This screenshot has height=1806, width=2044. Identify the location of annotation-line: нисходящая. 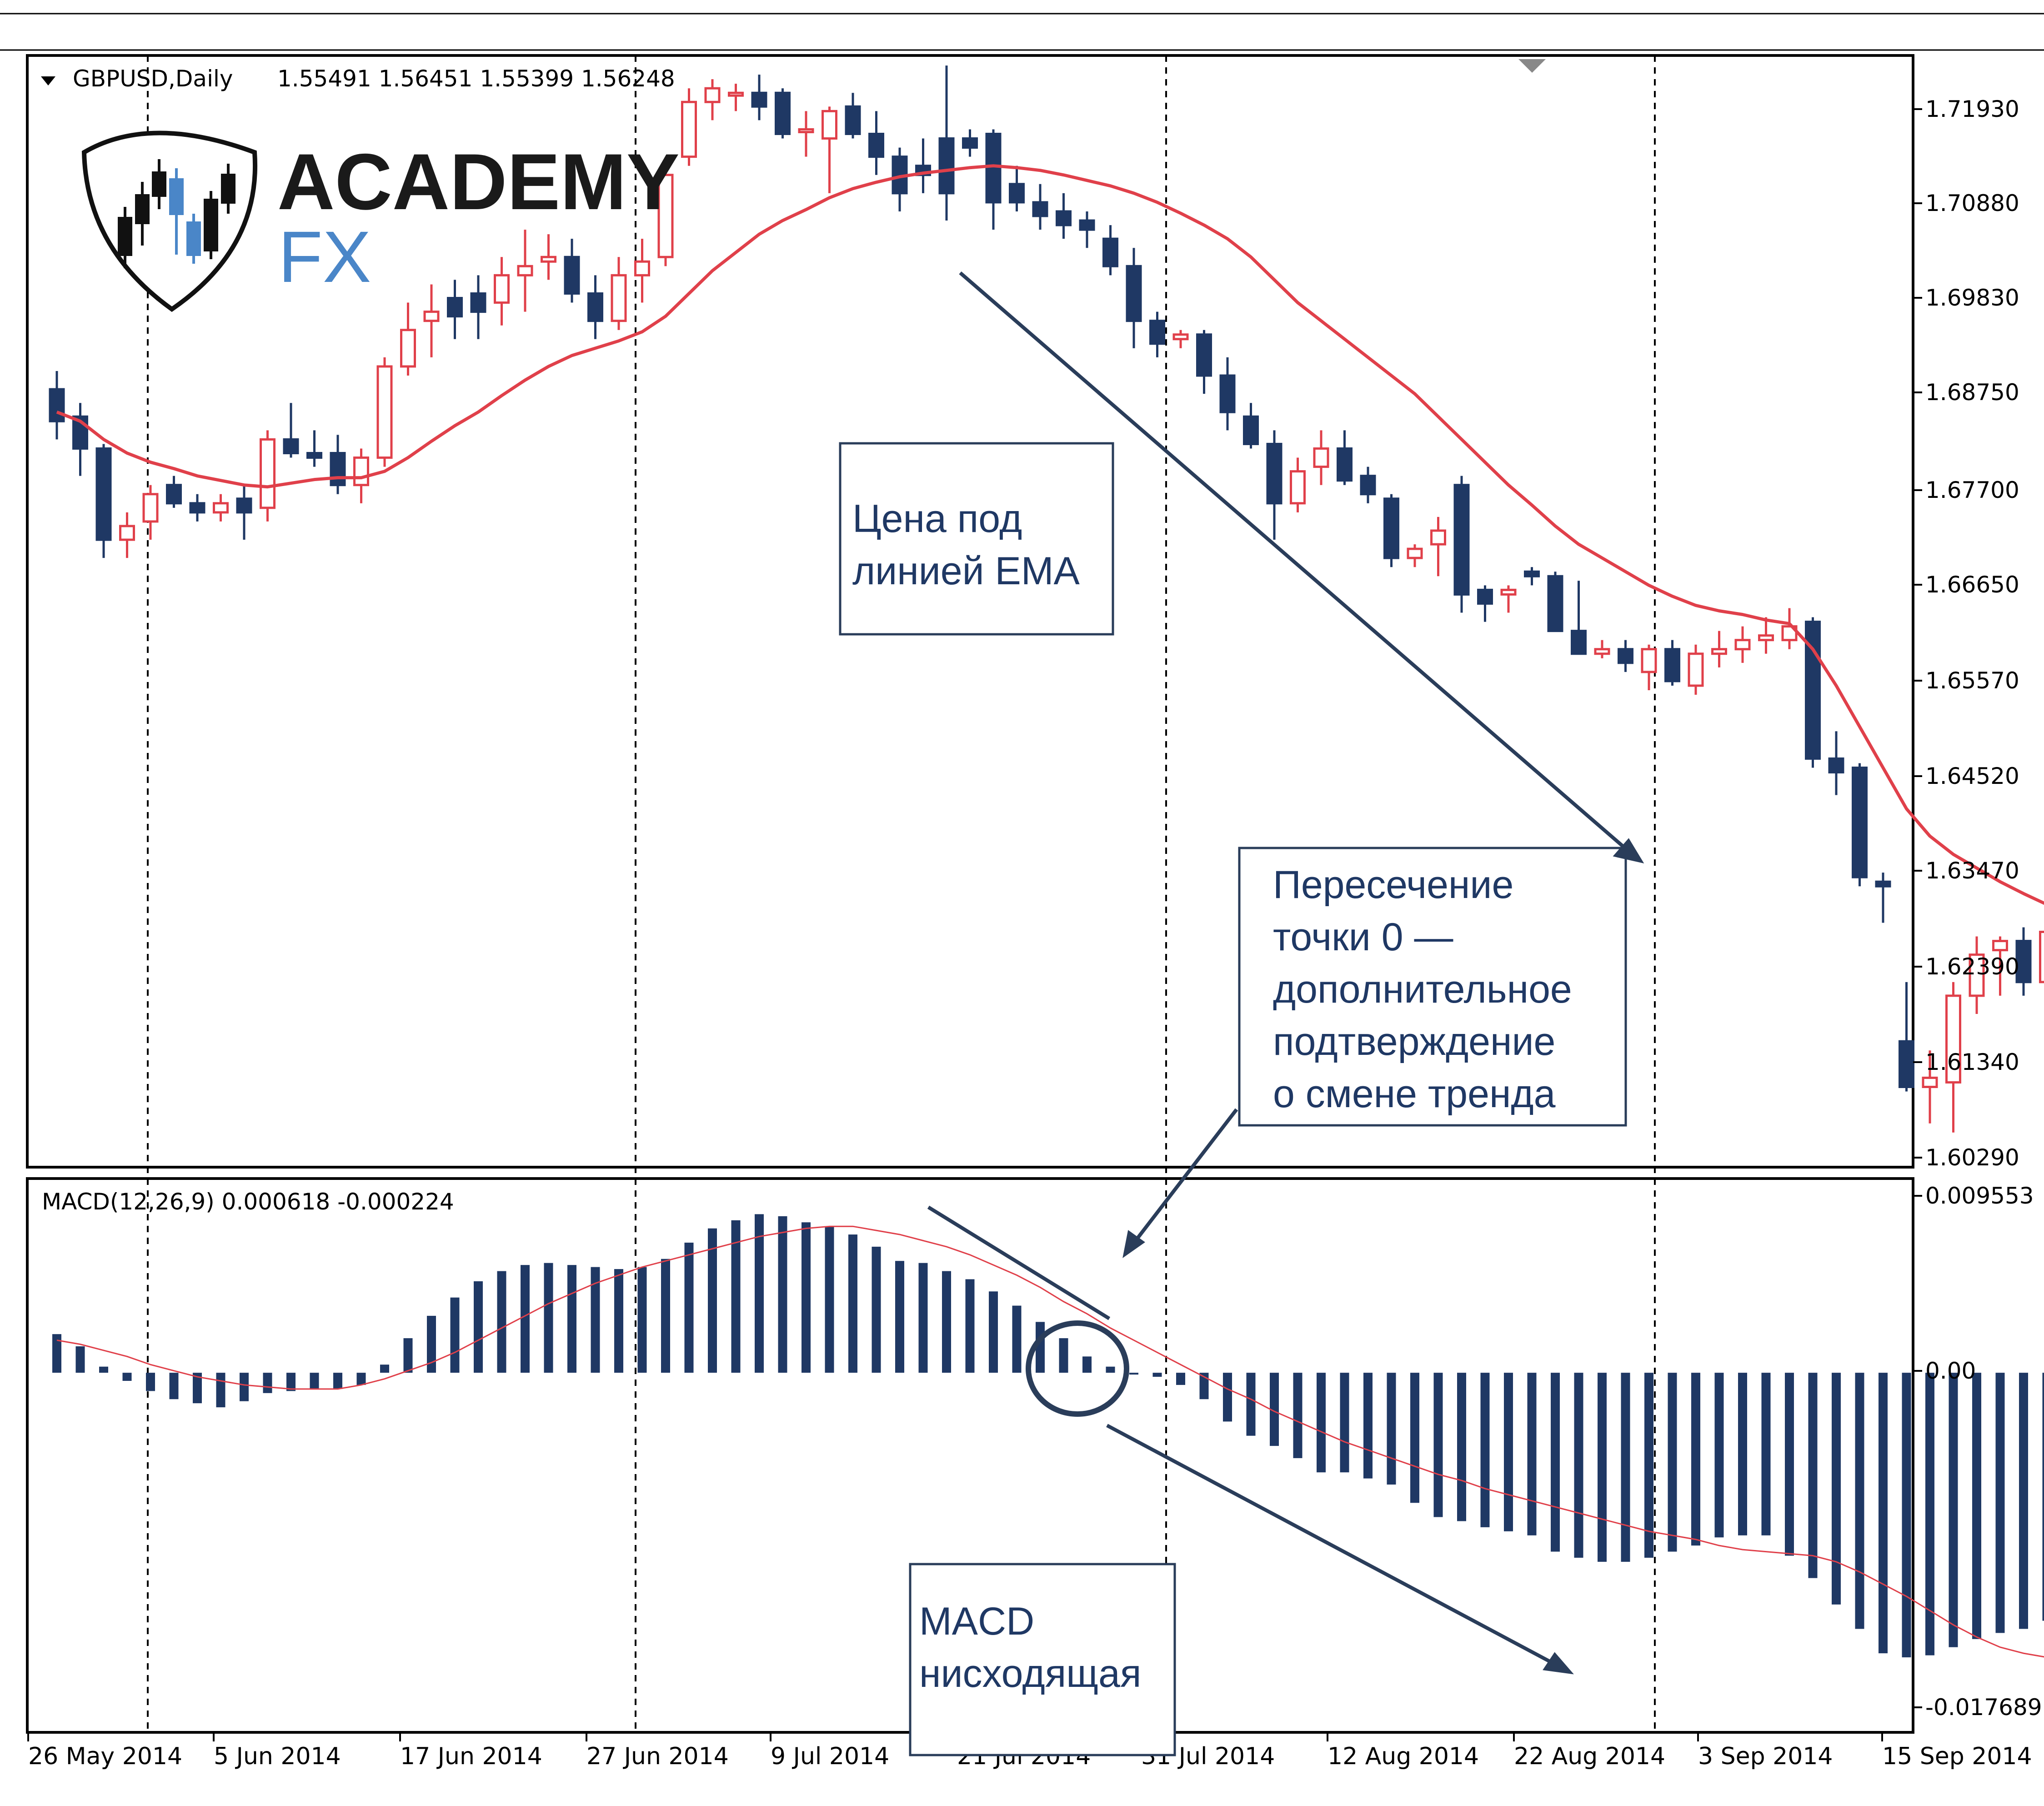
(1030, 1674).